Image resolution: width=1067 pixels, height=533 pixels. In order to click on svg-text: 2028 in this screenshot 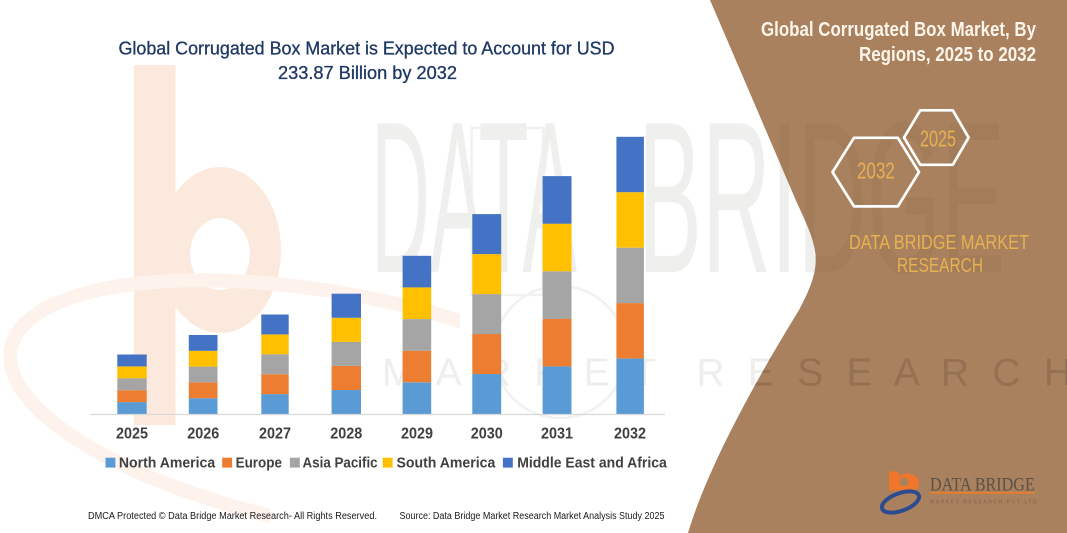, I will do `click(346, 433)`.